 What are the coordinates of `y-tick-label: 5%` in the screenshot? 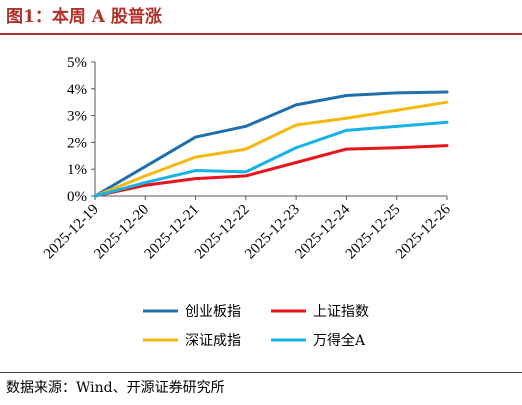 It's located at (77, 63).